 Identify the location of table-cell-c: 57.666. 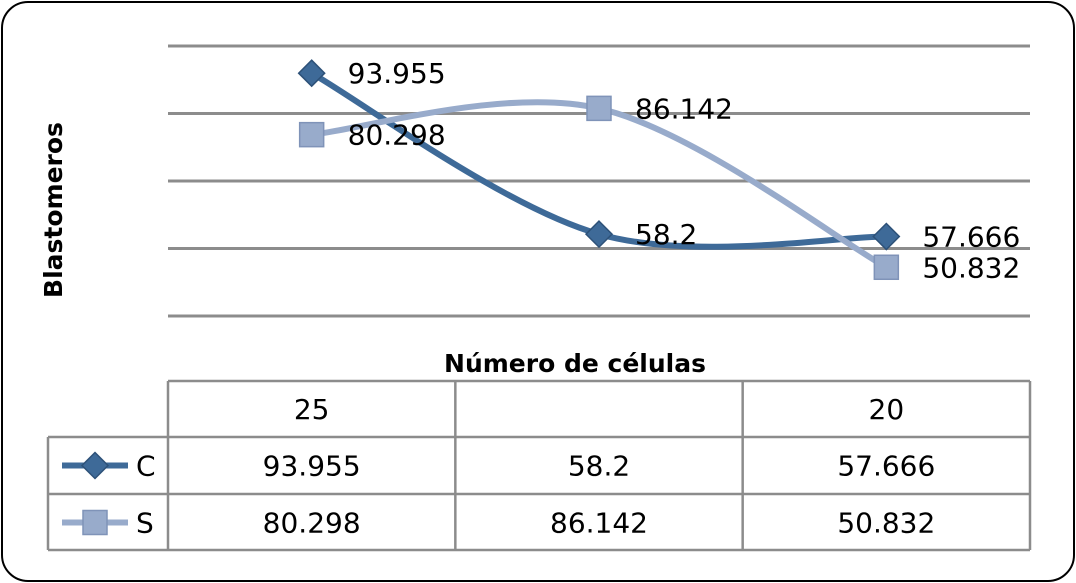
(886, 466).